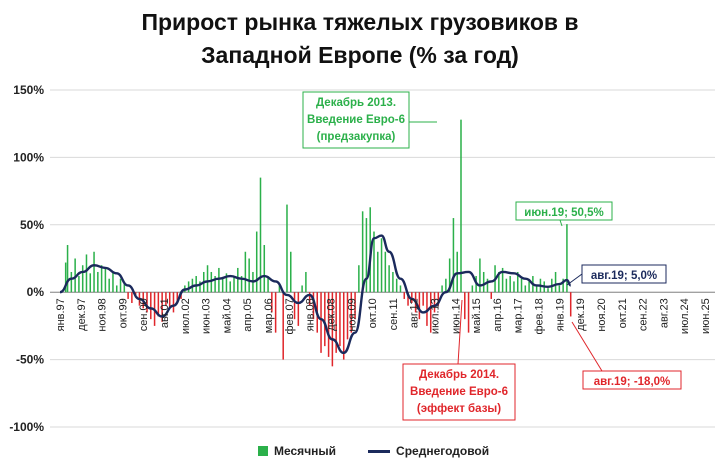 Image resolution: width=720 pixels, height=470 pixels. Describe the element at coordinates (459, 409) in the screenshot. I see `annotation-text: (эффект базы)` at that location.